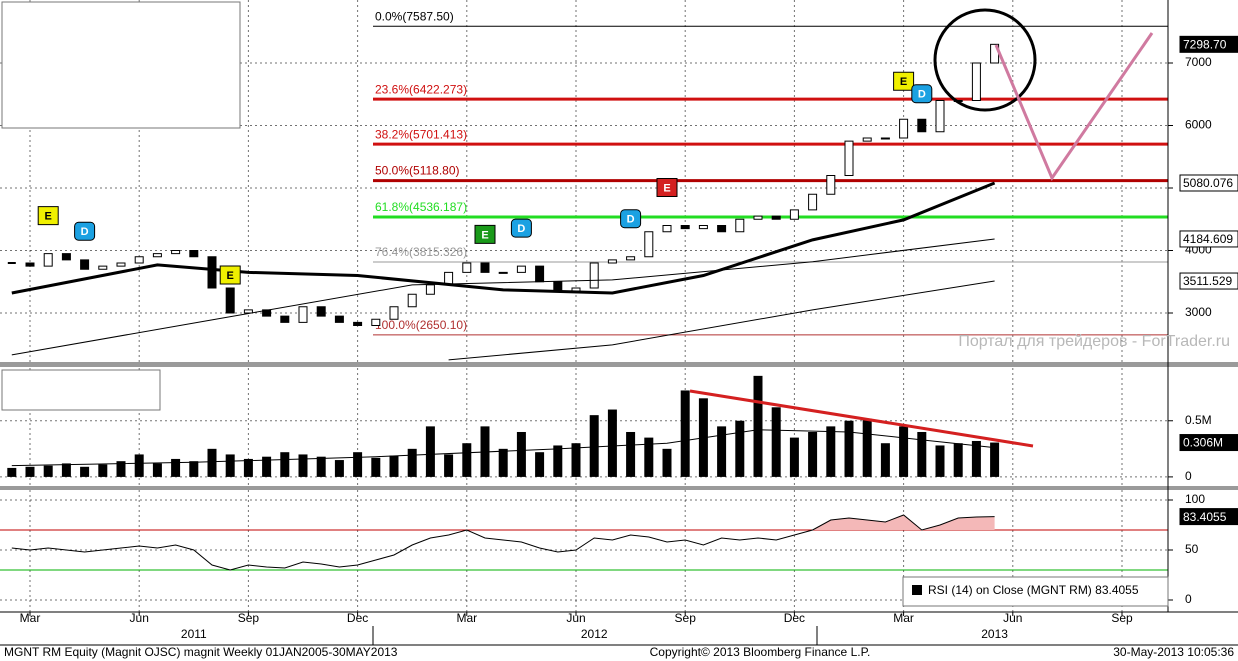  What do you see at coordinates (1198, 312) in the screenshot?
I see `y-tick-label: 3000` at bounding box center [1198, 312].